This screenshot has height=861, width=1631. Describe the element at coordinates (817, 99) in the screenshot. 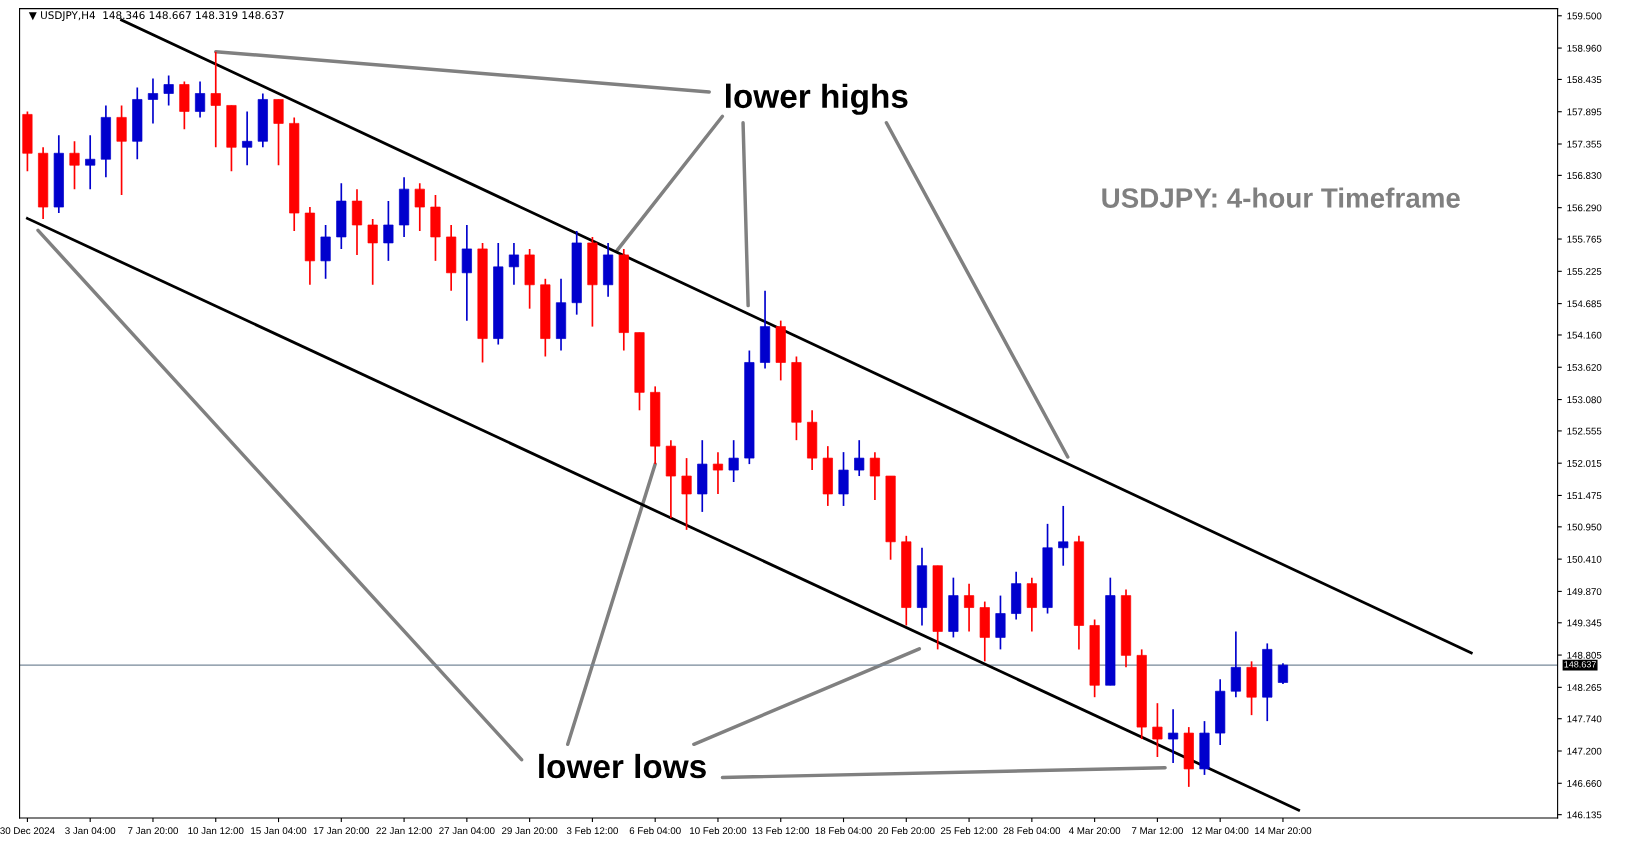

I see `annotation: lower highs` at that location.